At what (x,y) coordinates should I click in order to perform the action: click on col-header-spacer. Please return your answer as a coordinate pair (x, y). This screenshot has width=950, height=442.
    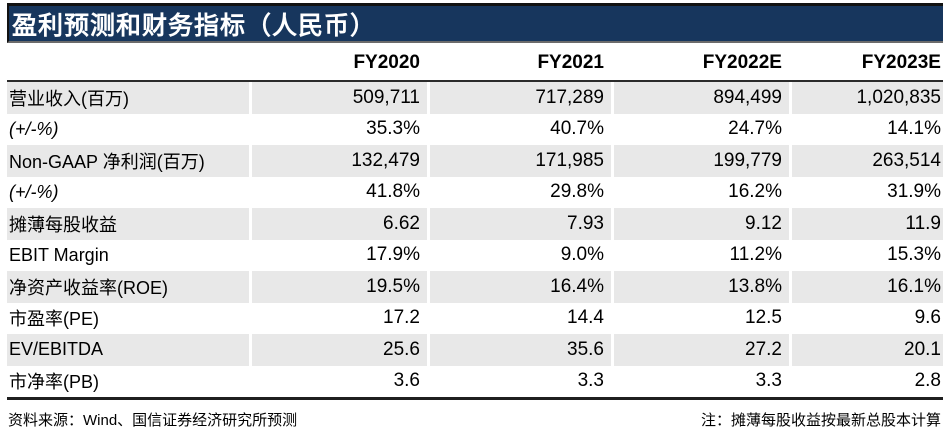
    Looking at the image, I should click on (128, 77).